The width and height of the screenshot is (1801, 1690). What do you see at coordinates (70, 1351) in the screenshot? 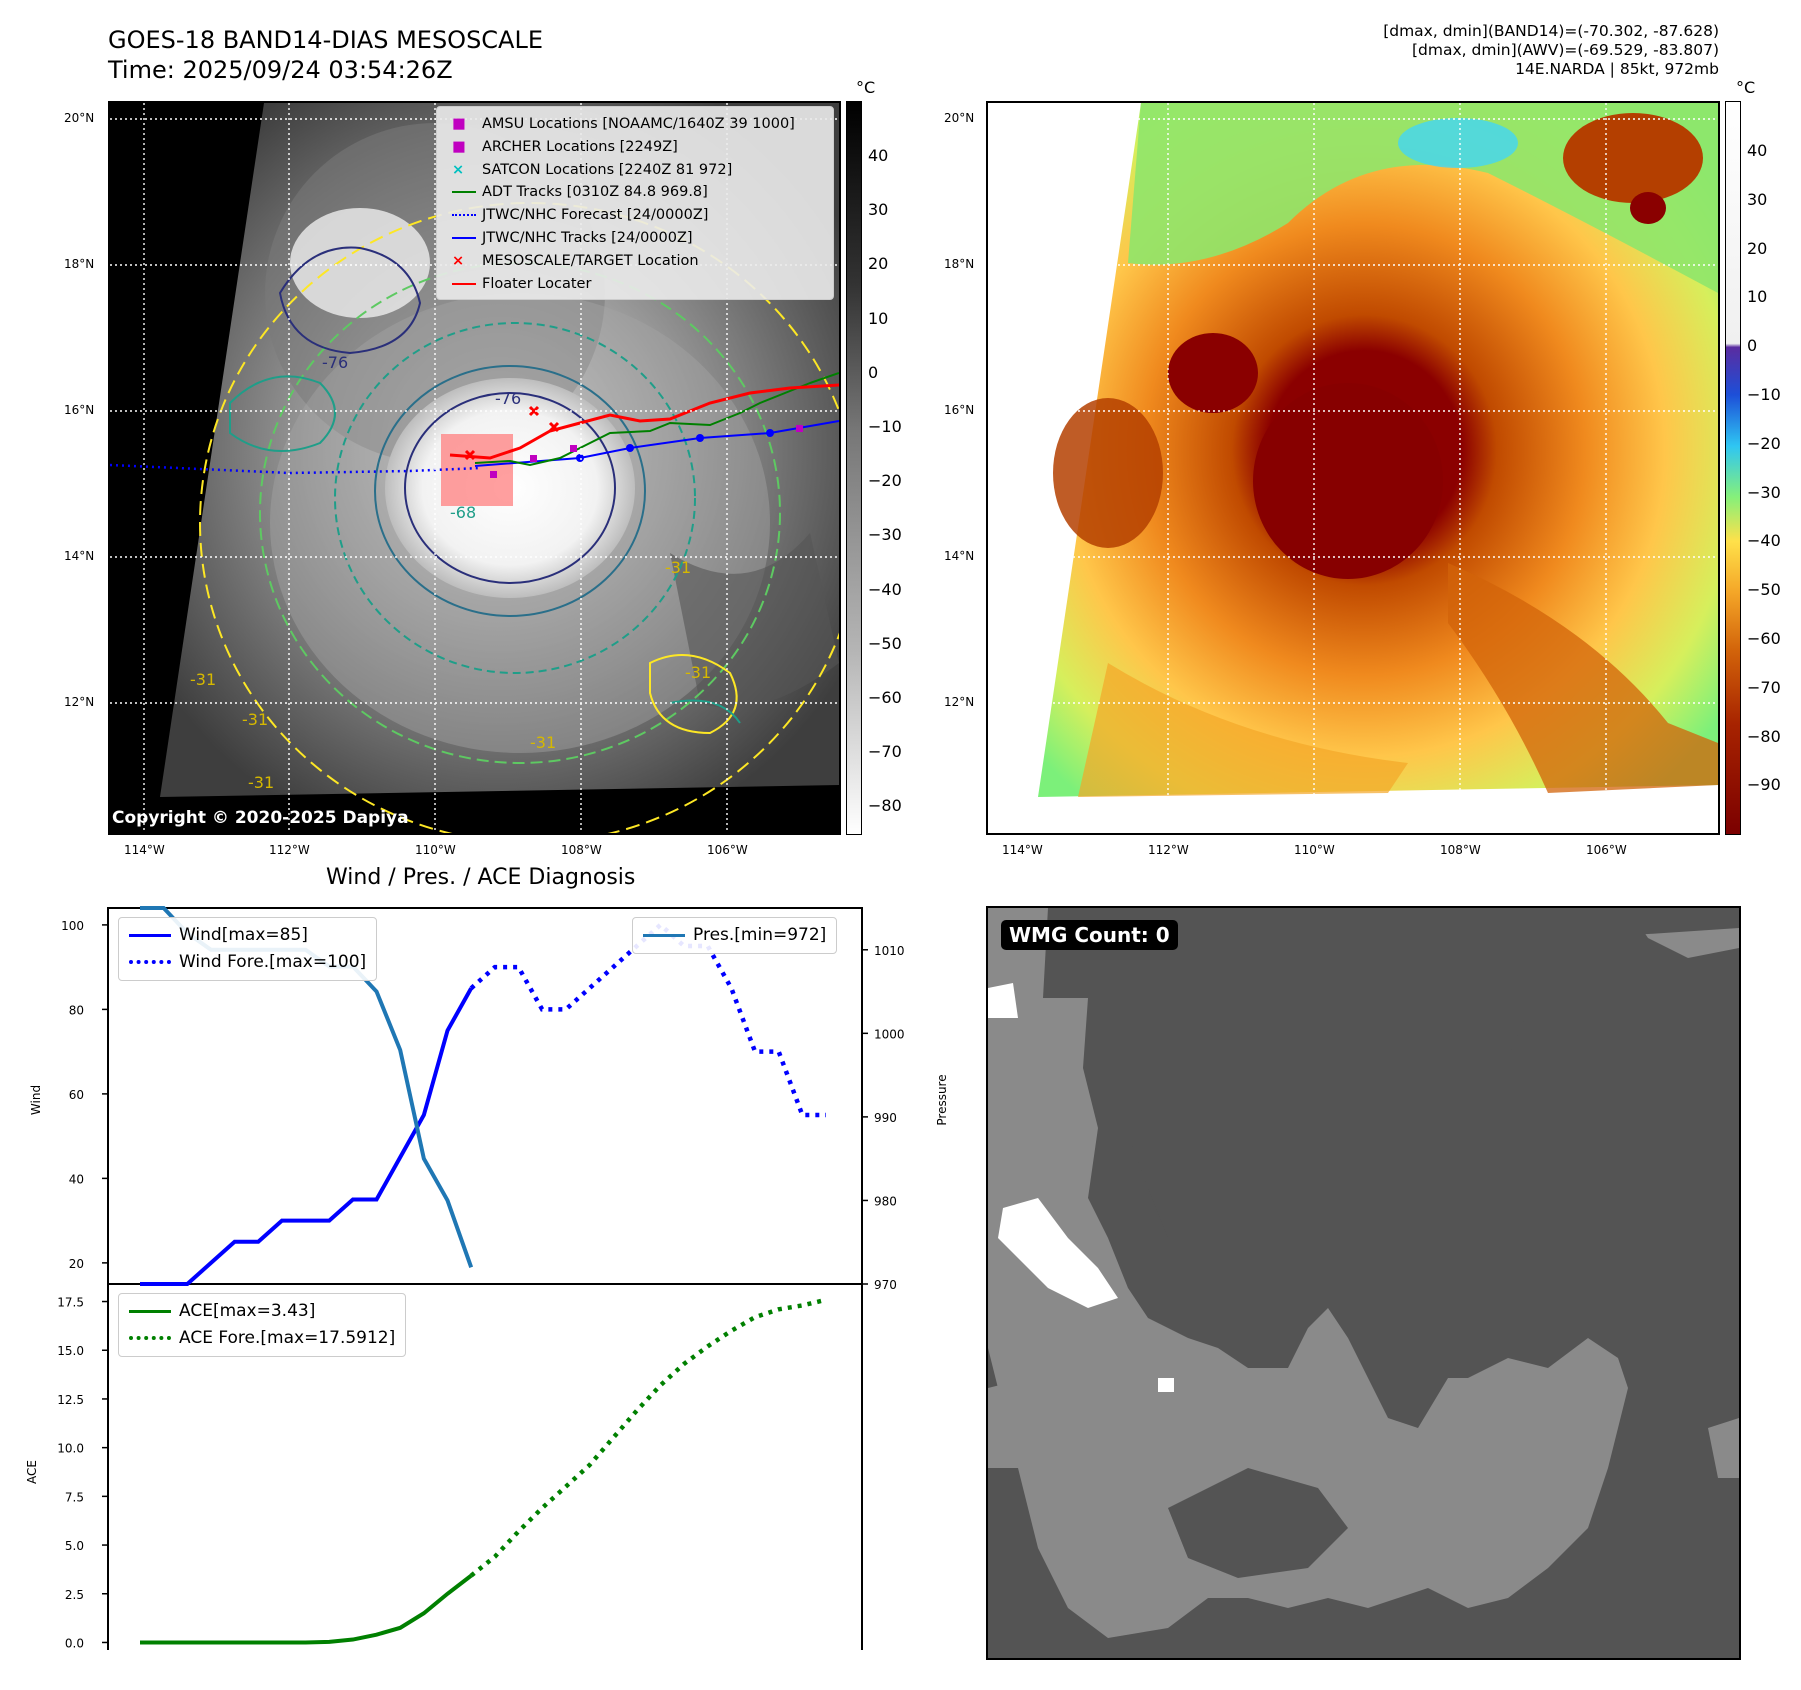
I see `y-tick-label: 15.0` at bounding box center [70, 1351].